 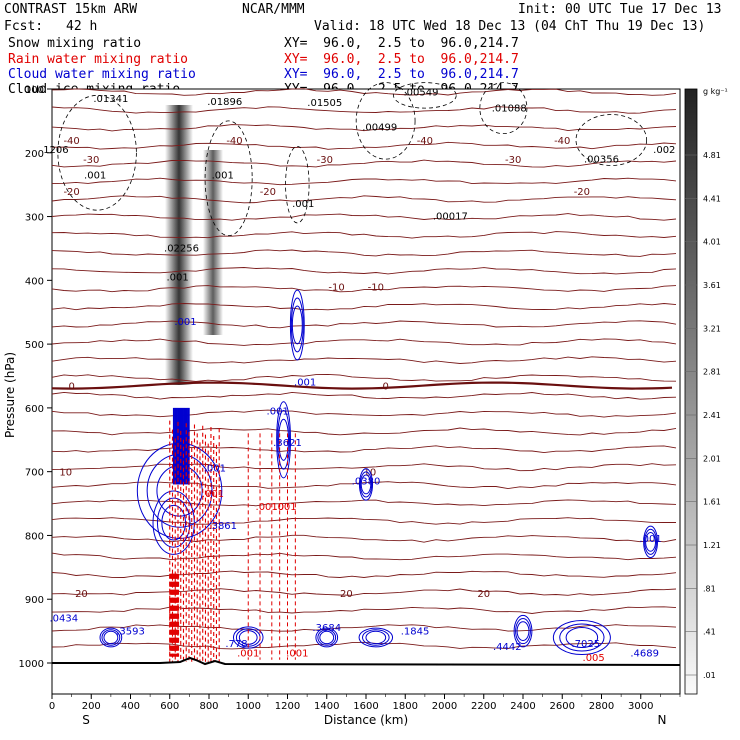 What do you see at coordinates (86, 720) in the screenshot?
I see `x-end-label-left: S` at bounding box center [86, 720].